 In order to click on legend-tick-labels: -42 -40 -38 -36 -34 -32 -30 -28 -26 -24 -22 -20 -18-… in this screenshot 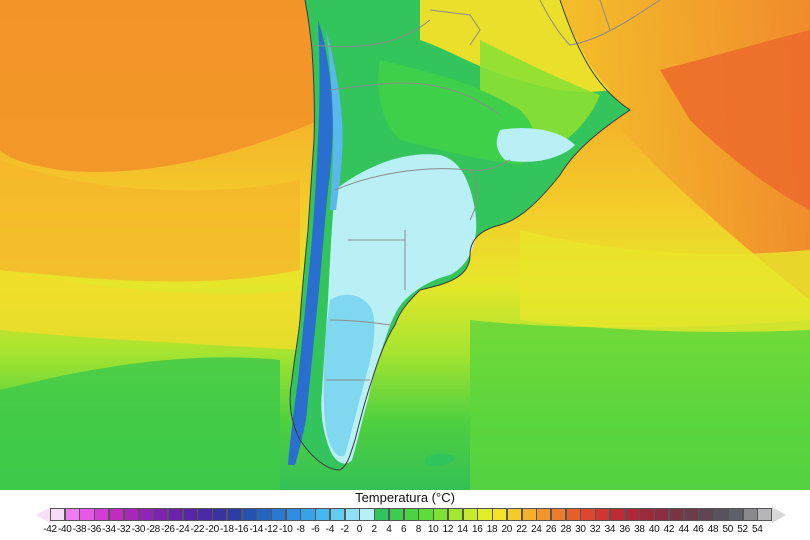, I will do `click(405, 531)`.